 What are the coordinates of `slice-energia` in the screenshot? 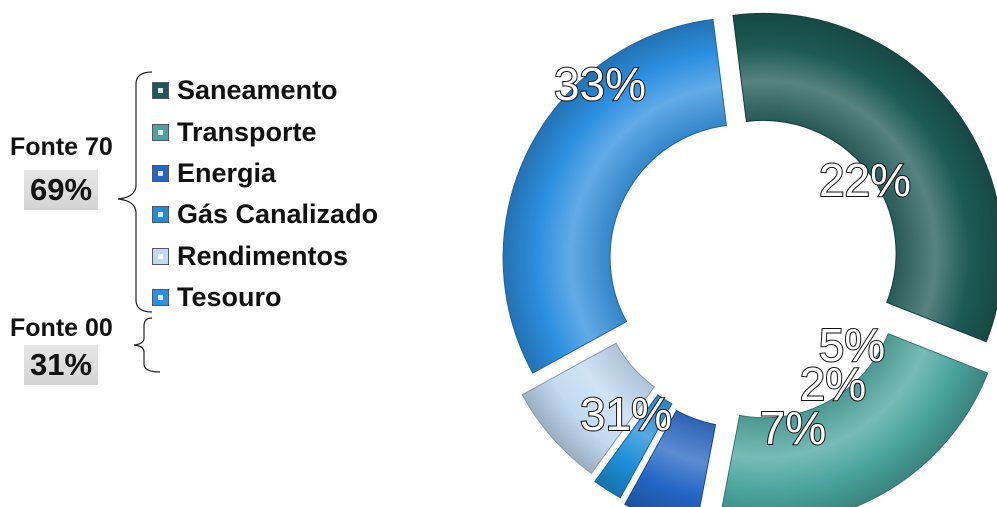 It's located at (670, 458).